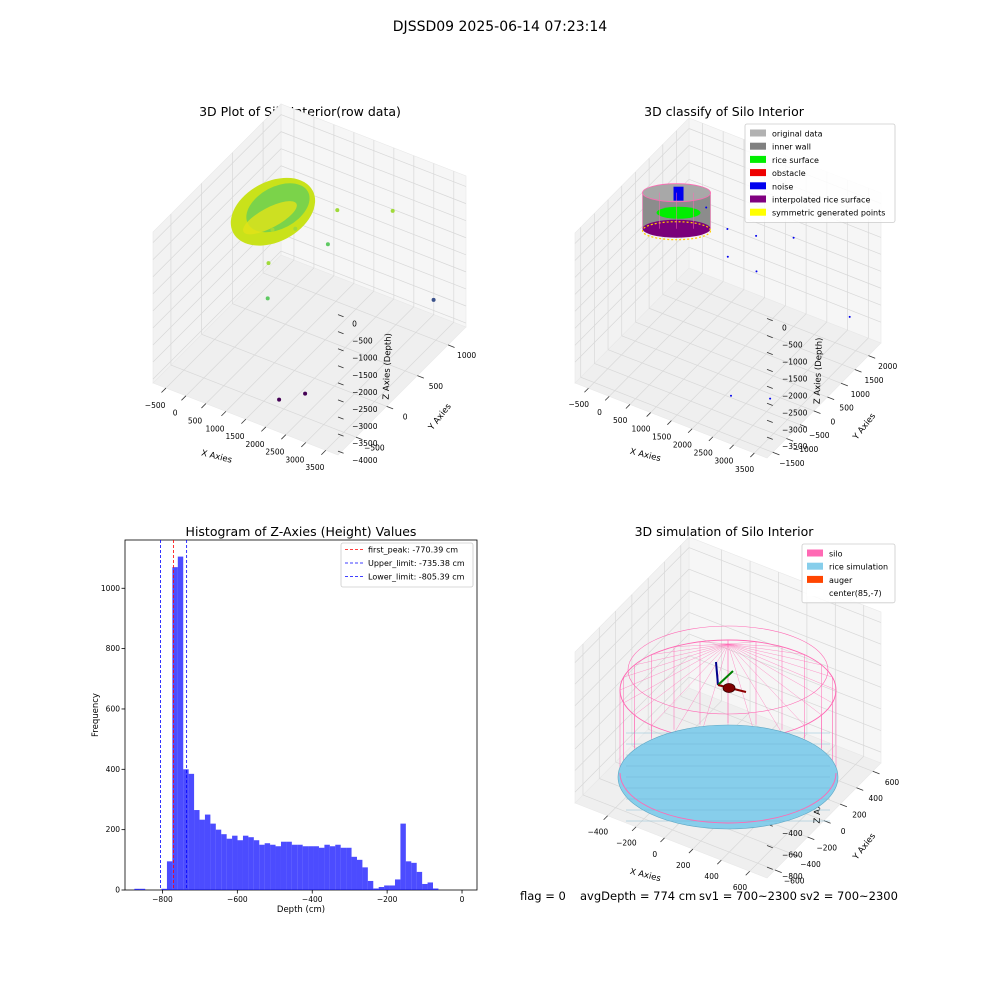  I want to click on p2-legend-label: symmetric generated points, so click(828, 213).